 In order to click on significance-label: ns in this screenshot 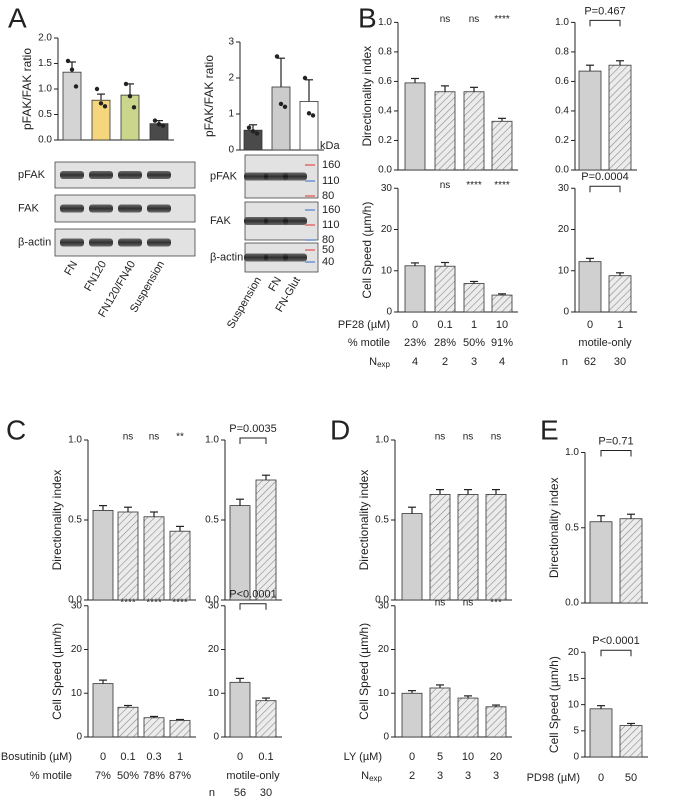, I will do `click(474, 19)`.